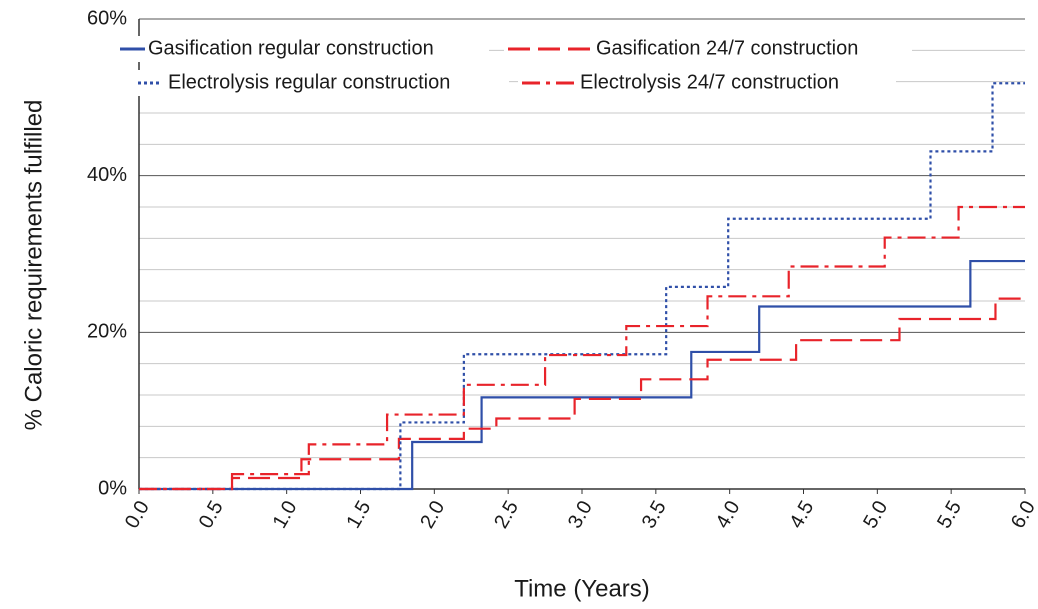  I want to click on x-axis-title: Time (Years), so click(582, 588).